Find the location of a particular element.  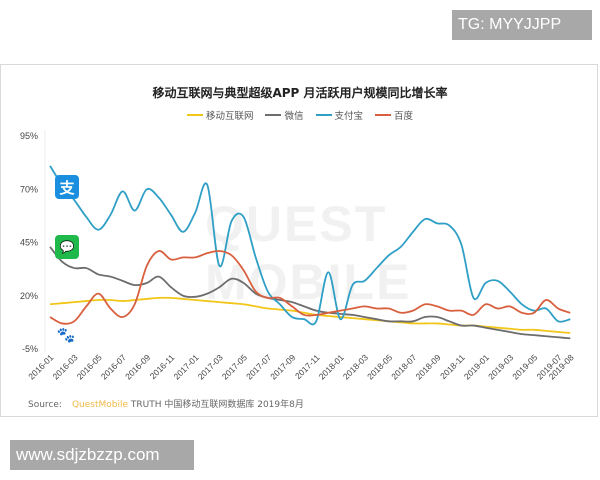

background-watermark: QUEST MOBILE is located at coordinates (308, 253).